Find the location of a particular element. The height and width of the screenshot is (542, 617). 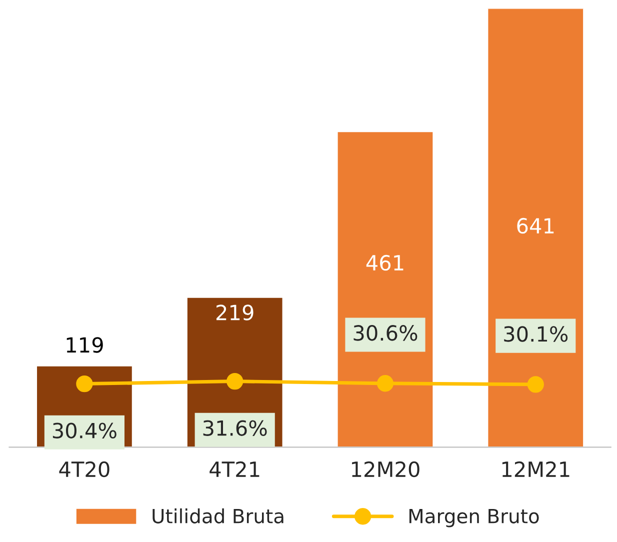

data-label: 31.6% is located at coordinates (235, 428).